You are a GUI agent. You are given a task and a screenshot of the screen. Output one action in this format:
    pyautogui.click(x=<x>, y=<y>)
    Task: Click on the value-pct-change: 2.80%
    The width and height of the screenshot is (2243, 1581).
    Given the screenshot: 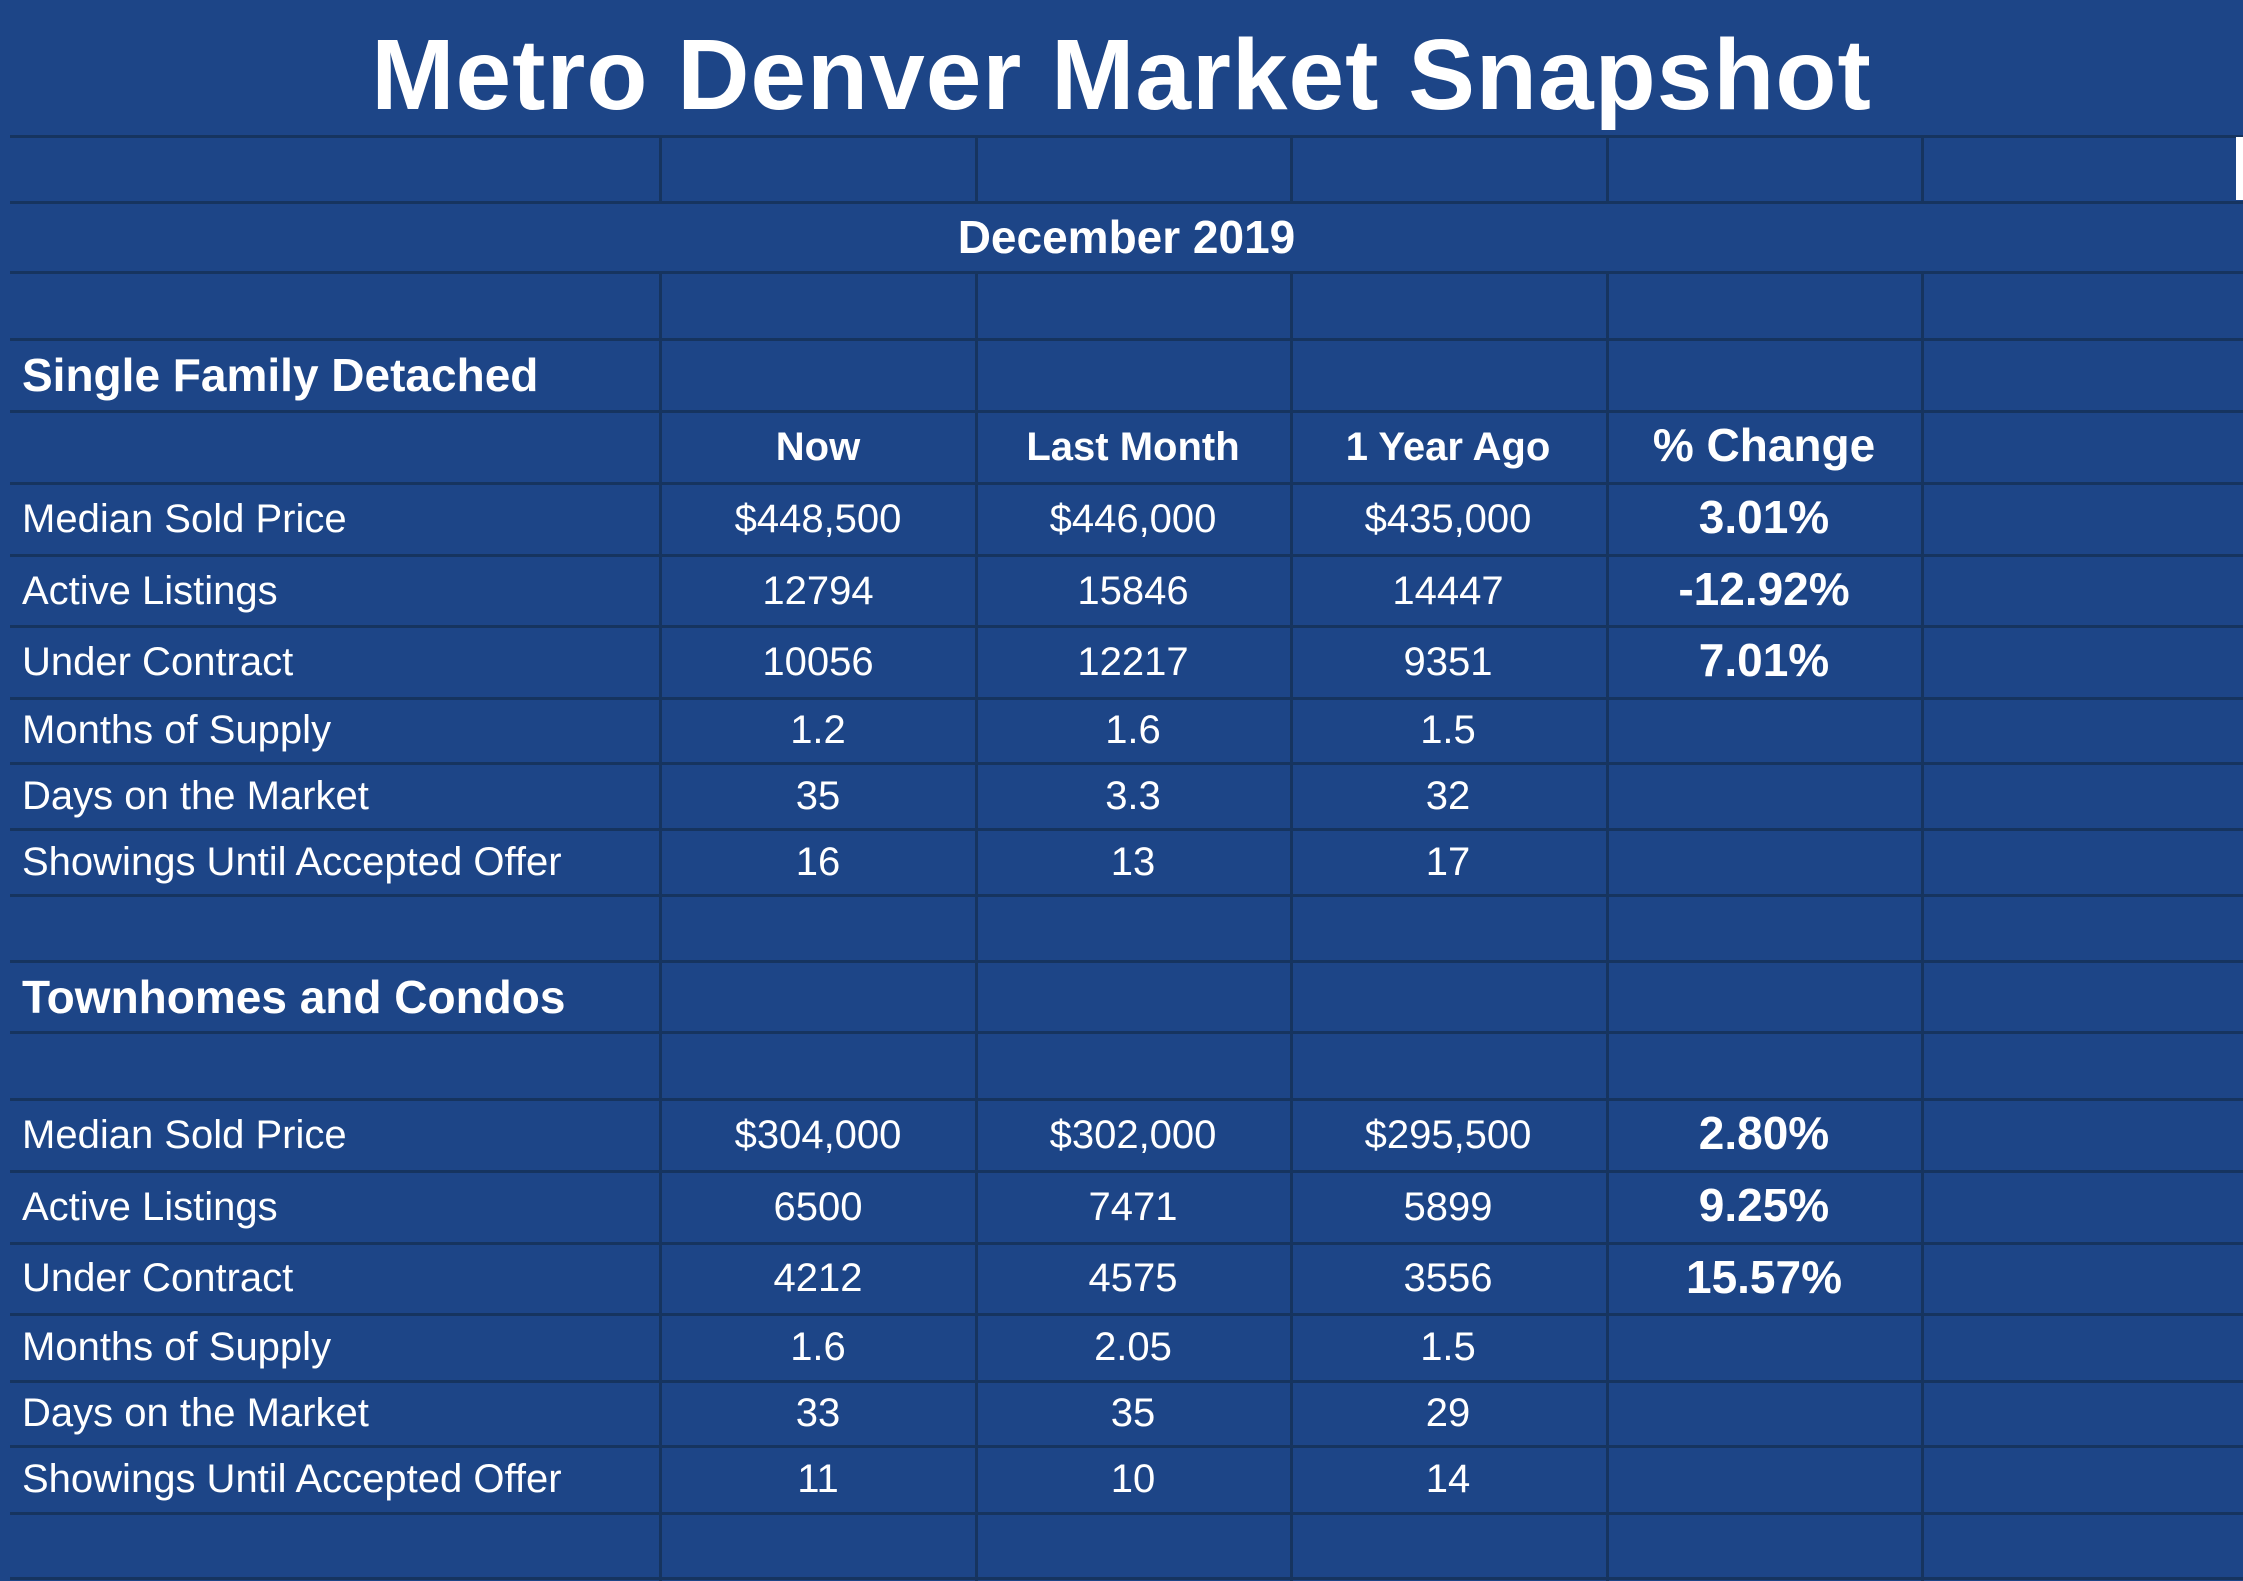 What is the action you would take?
    pyautogui.click(x=1764, y=1133)
    